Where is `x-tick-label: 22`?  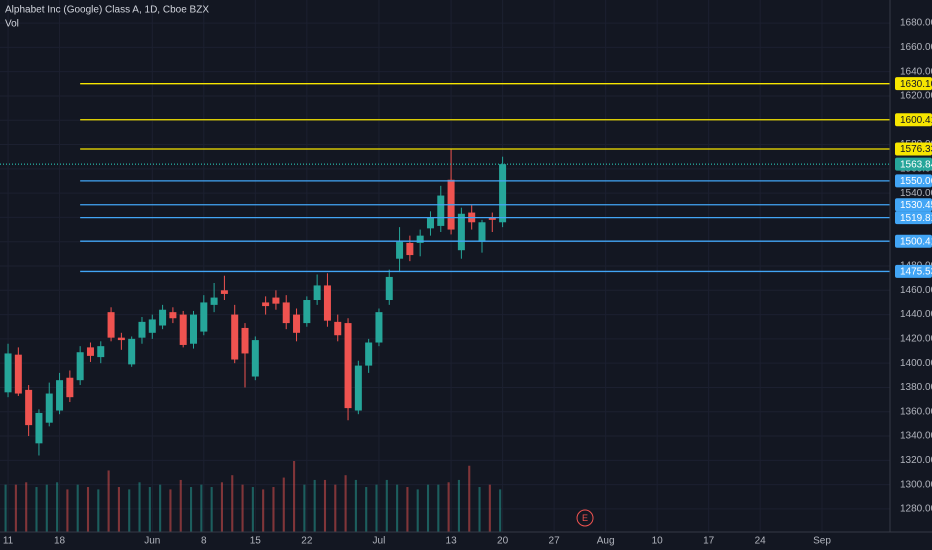 x-tick-label: 22 is located at coordinates (307, 541).